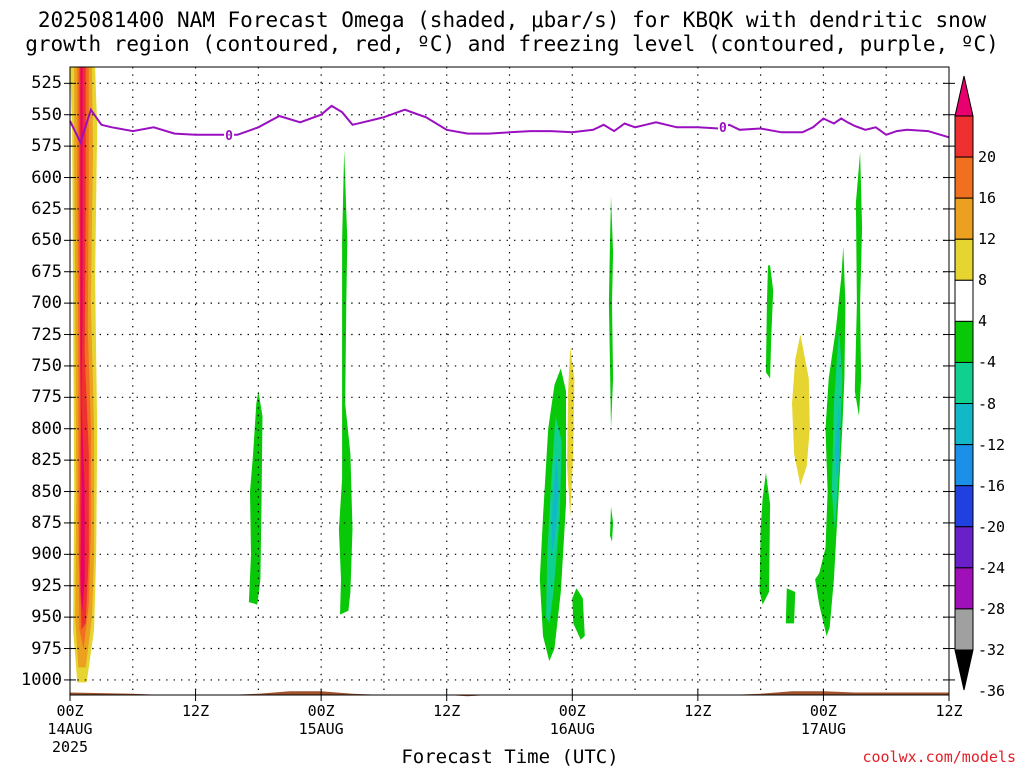  I want to click on colorbar-label: -32, so click(992, 650).